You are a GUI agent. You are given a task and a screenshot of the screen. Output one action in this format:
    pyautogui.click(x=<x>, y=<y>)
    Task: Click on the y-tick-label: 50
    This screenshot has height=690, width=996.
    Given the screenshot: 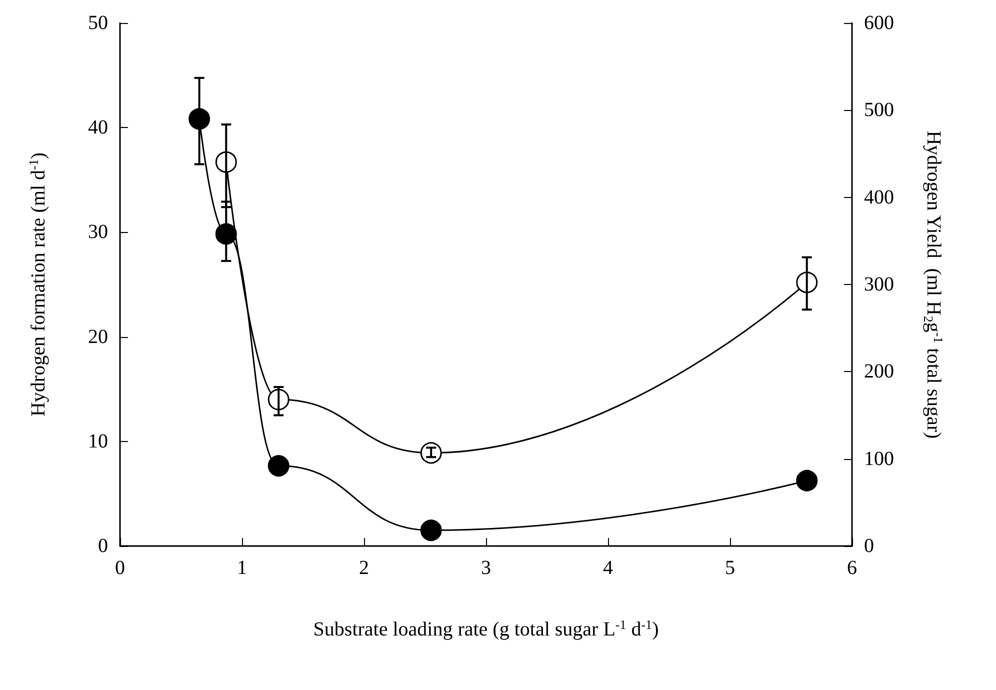 What is the action you would take?
    pyautogui.click(x=98, y=23)
    